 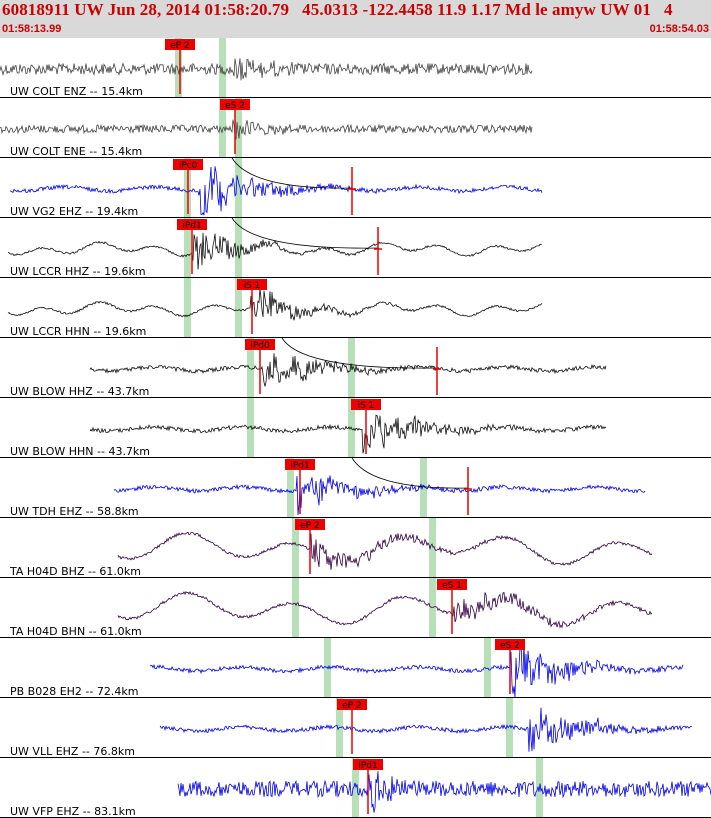 I want to click on pick-label-2: eS 2, so click(x=235, y=106).